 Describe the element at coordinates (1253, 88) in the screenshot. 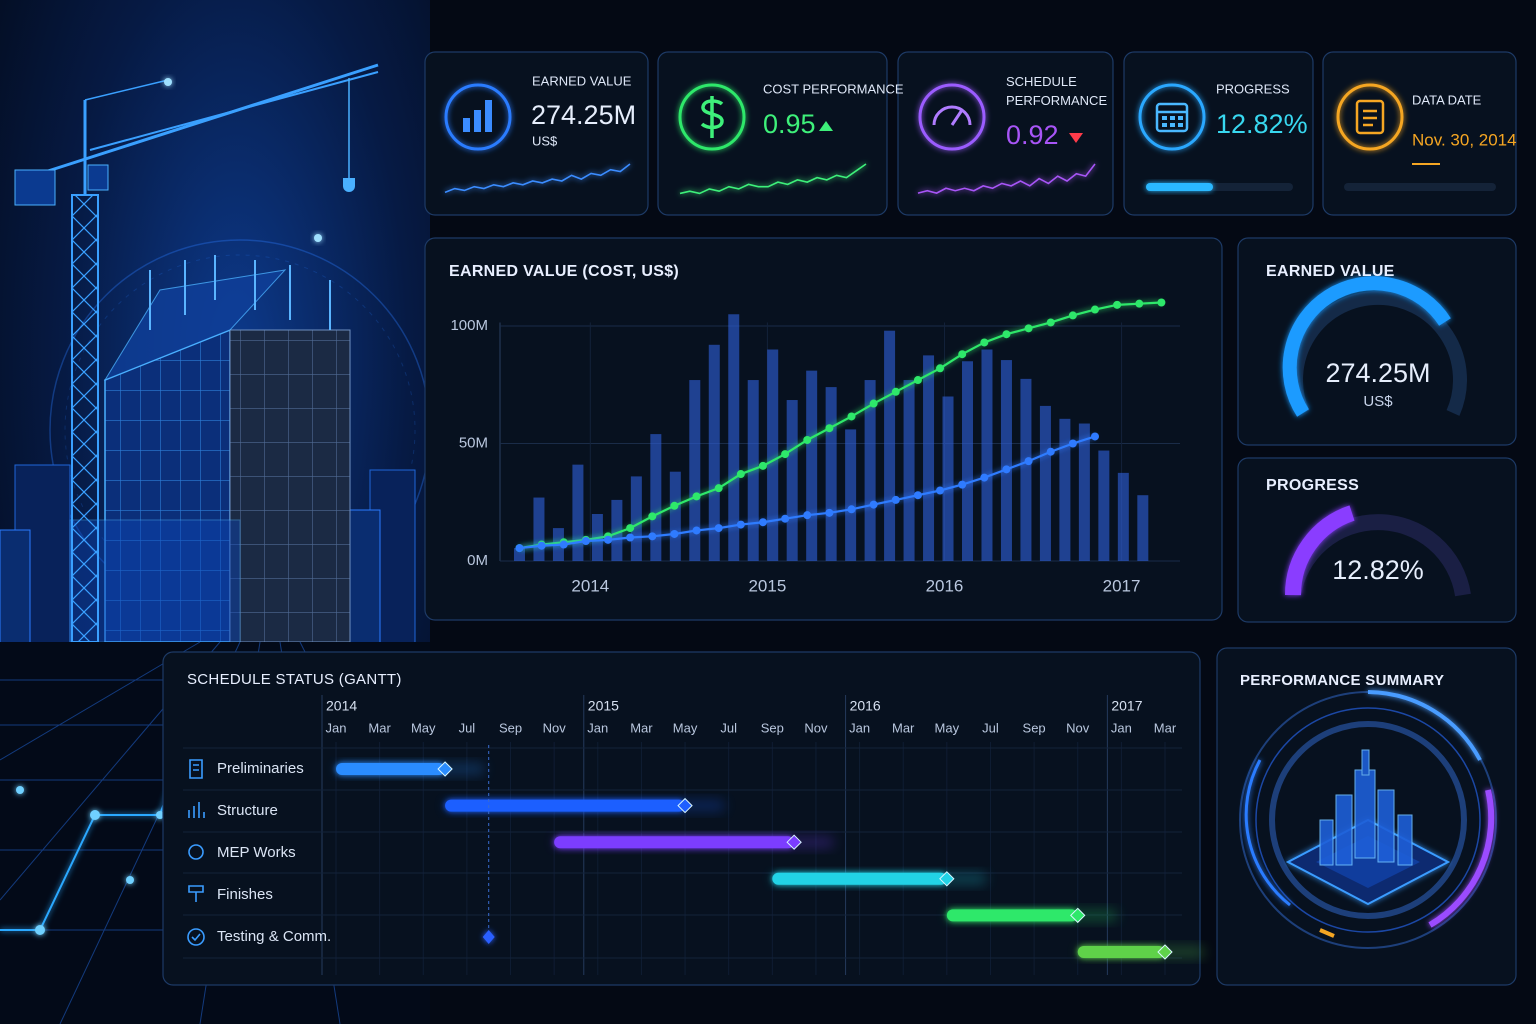

I see `kpi-label: PROGRESS` at that location.